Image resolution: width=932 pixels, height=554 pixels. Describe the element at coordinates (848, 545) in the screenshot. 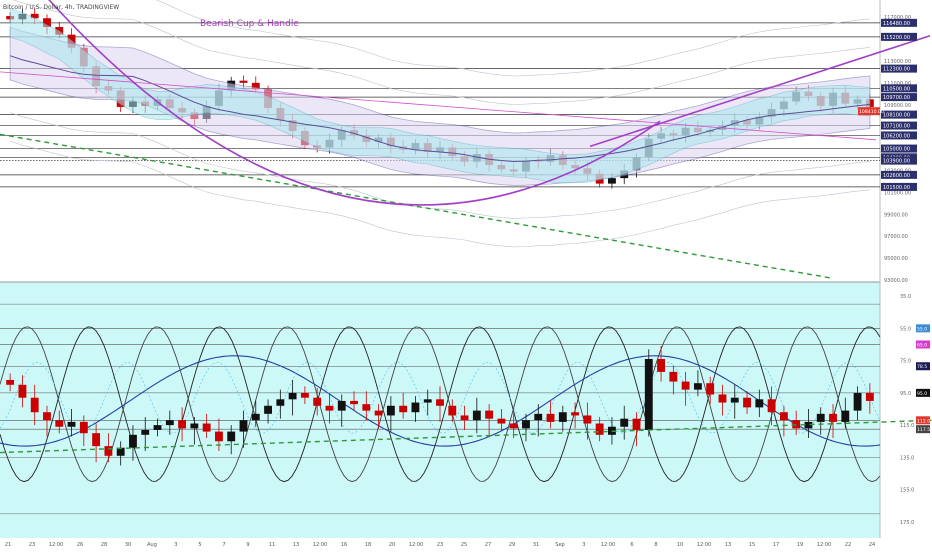

I see `time-tick-label: 22` at that location.